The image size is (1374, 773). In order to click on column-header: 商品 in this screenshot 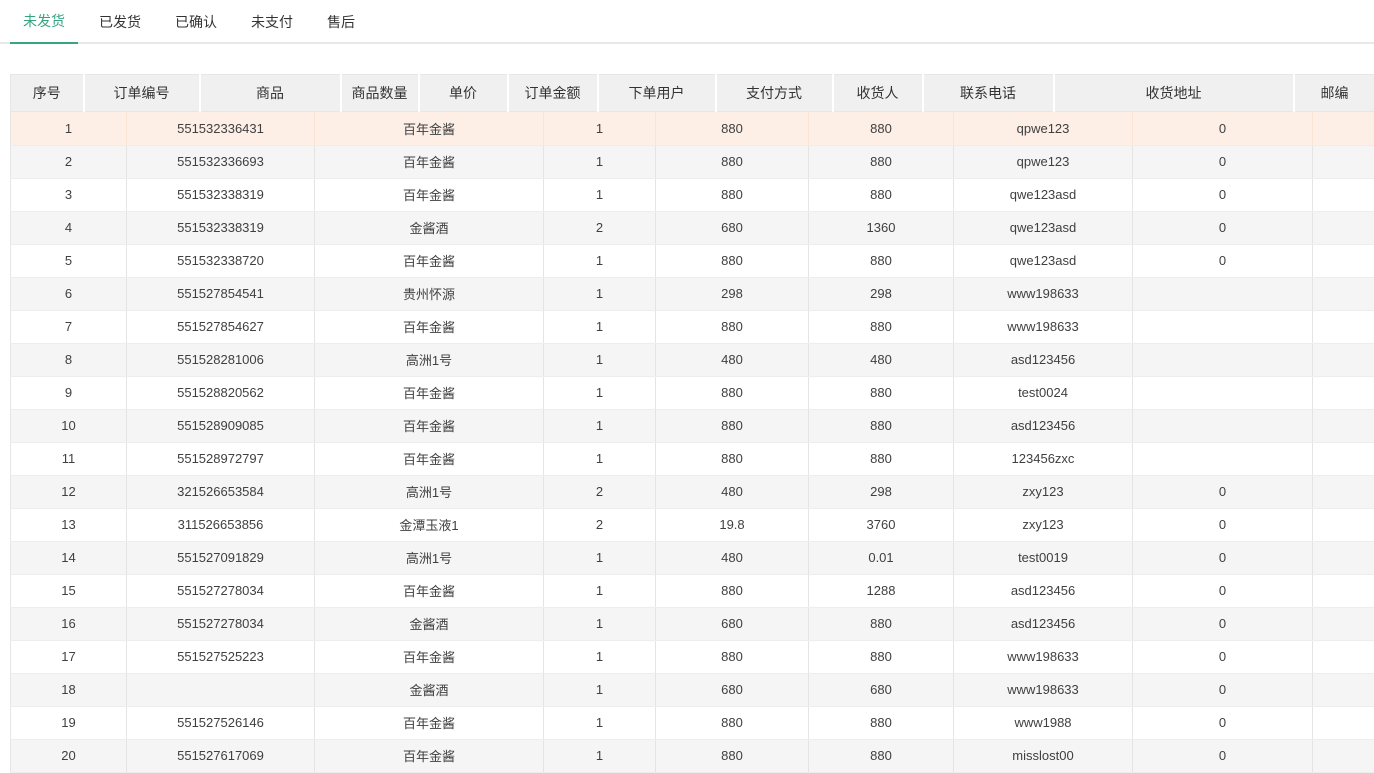, I will do `click(270, 93)`.